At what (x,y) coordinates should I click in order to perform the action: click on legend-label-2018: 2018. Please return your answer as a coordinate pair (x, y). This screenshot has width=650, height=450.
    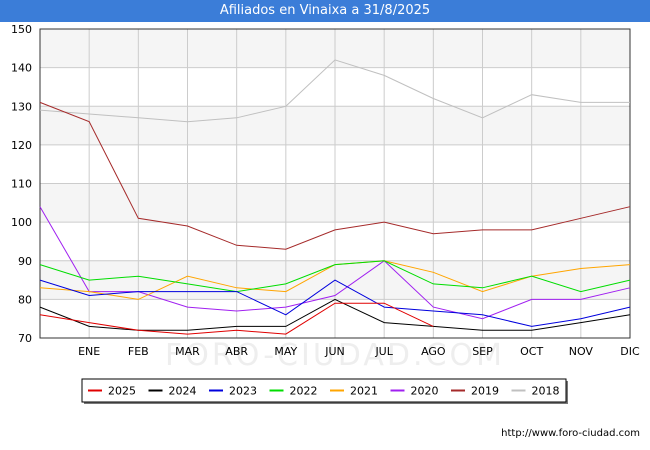
    Looking at the image, I should click on (546, 391).